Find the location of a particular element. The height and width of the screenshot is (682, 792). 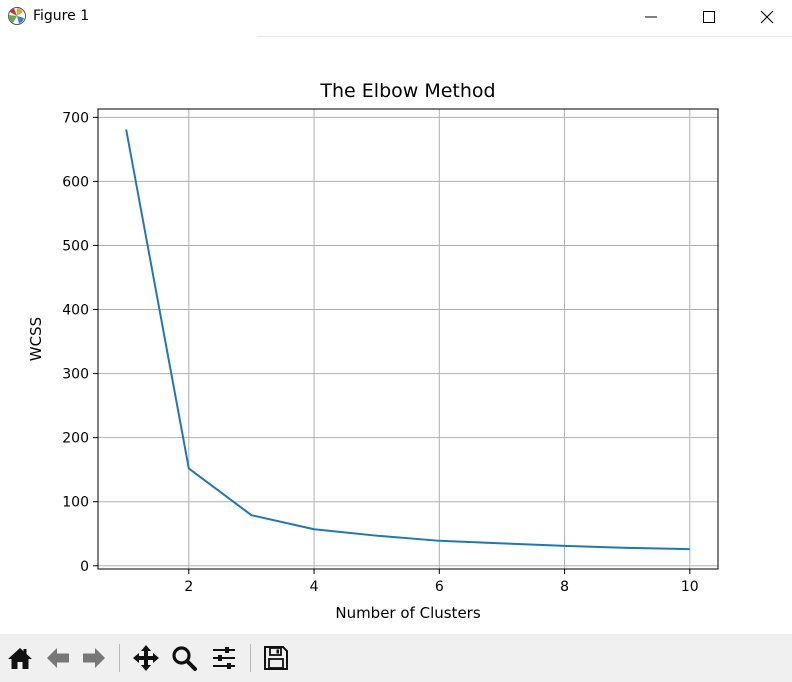

x-tick-label: 2 is located at coordinates (188, 587).